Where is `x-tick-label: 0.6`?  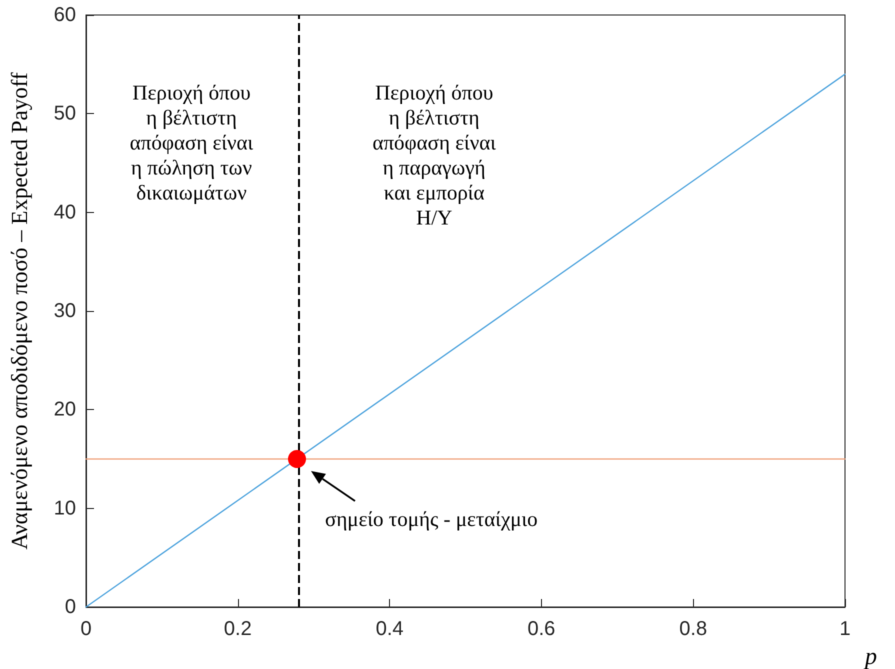
x-tick-label: 0.6 is located at coordinates (541, 629).